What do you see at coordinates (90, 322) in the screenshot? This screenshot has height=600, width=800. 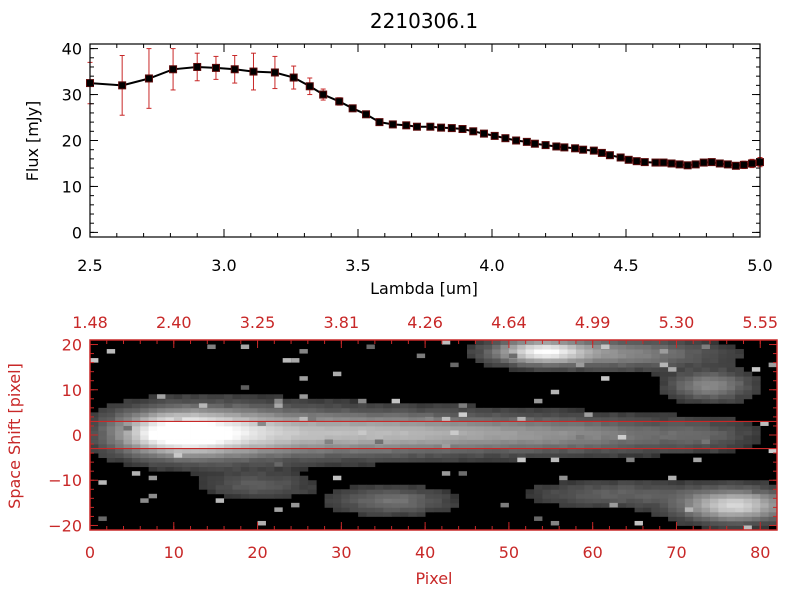 I see `wavelength-tick-label: 1.48` at bounding box center [90, 322].